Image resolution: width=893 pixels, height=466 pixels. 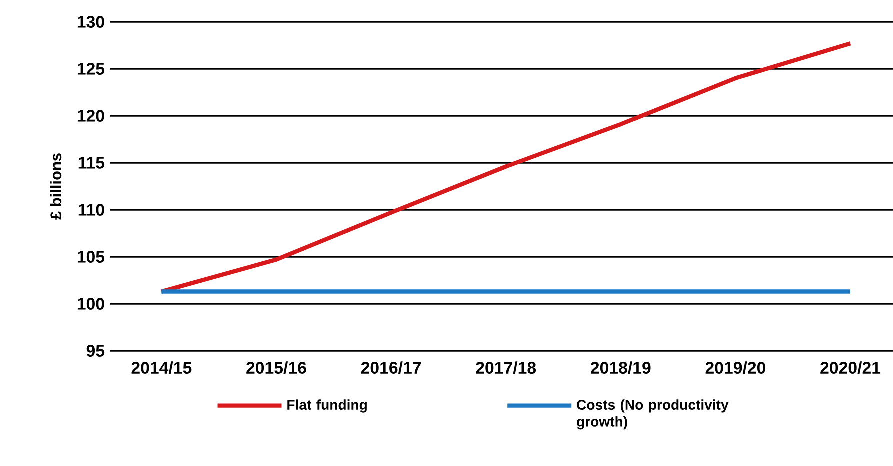 What do you see at coordinates (162, 368) in the screenshot?
I see `x-tick-label: 2014/15` at bounding box center [162, 368].